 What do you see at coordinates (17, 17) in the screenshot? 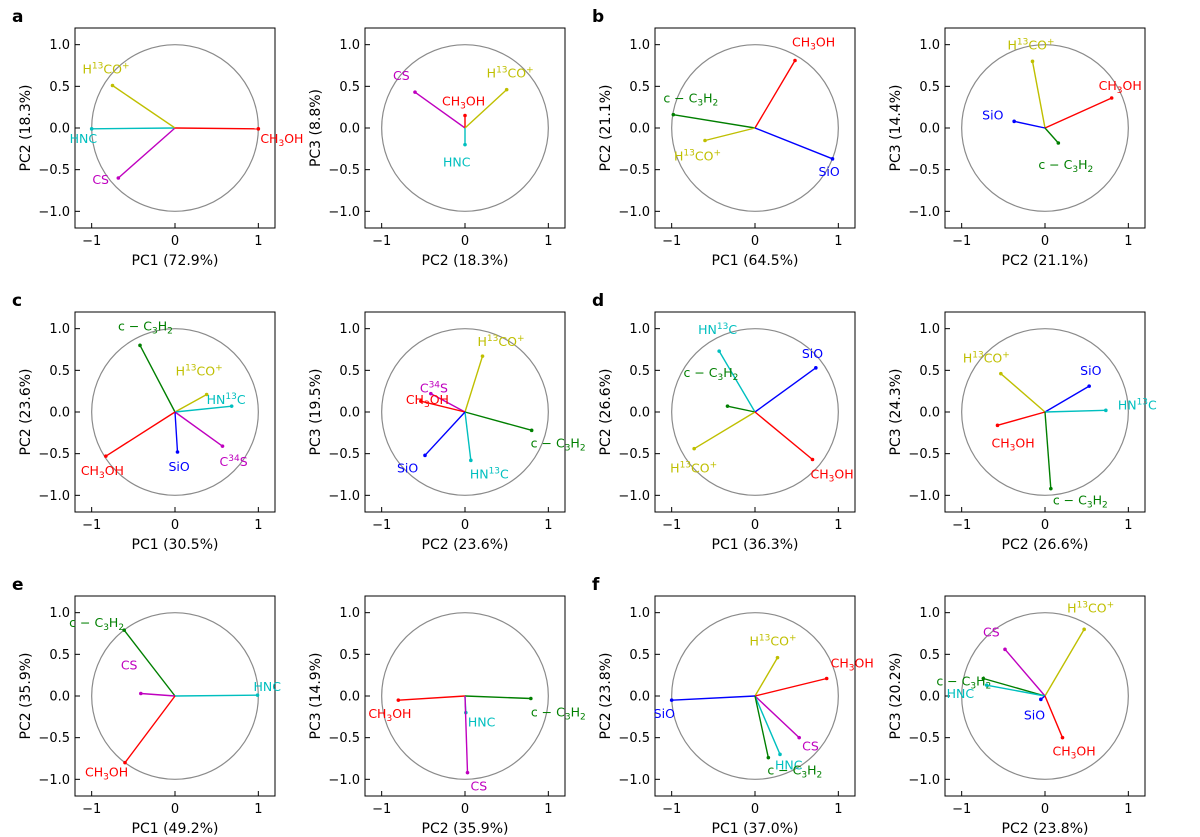
I see `panel-letter: a` at bounding box center [17, 17].